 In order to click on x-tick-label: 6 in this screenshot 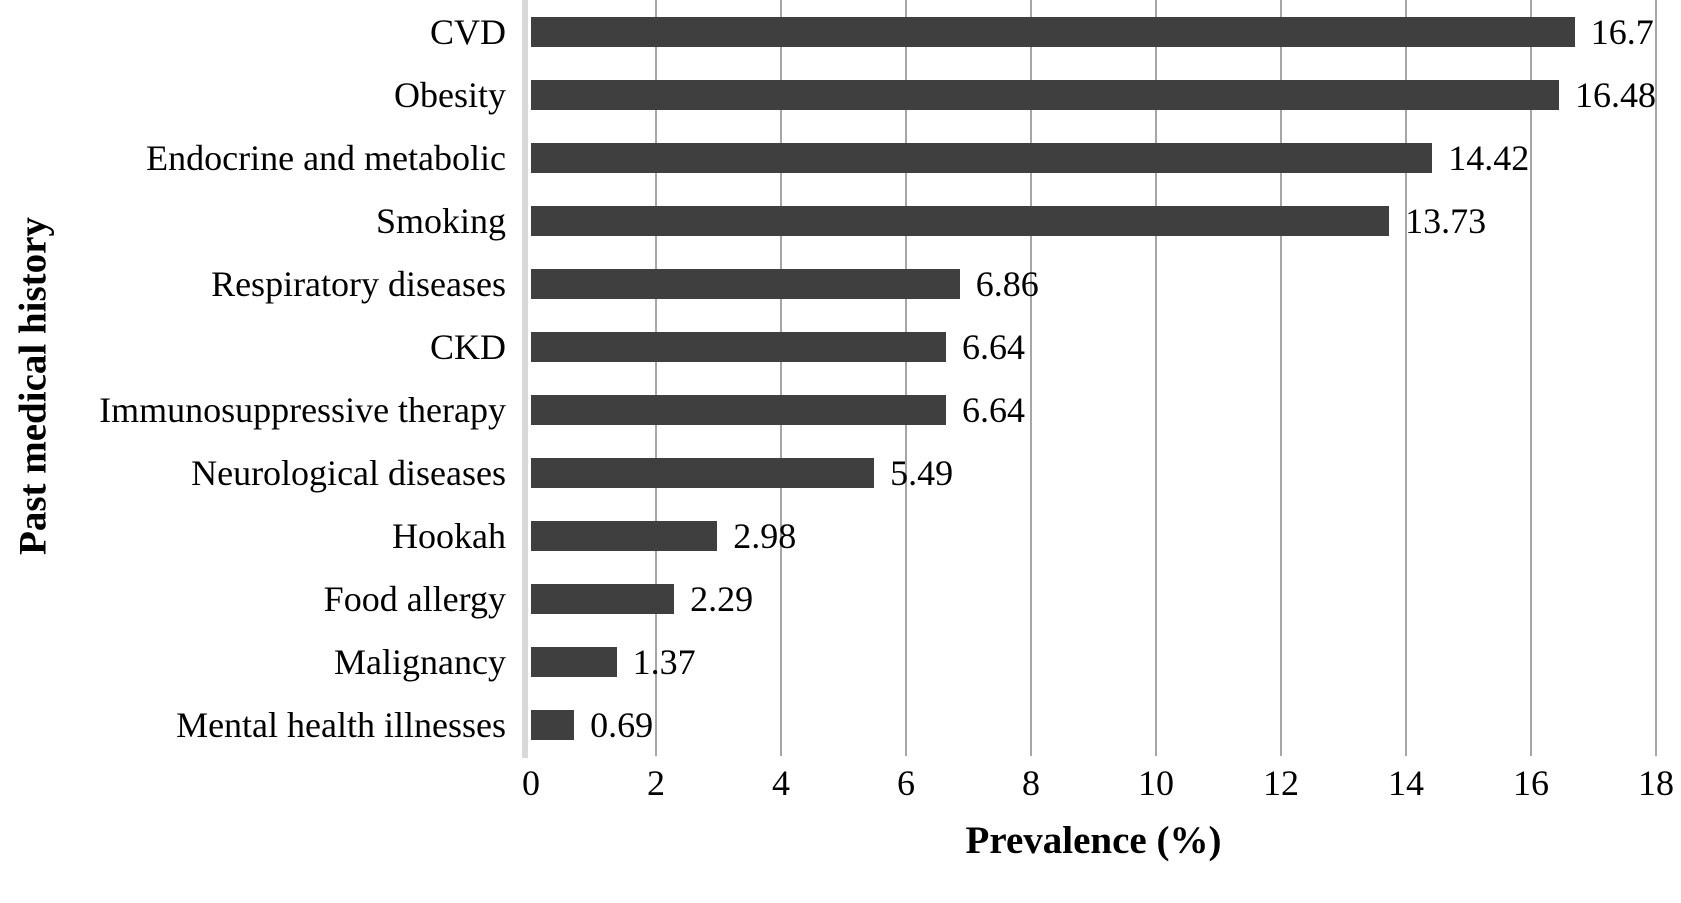, I will do `click(906, 783)`.